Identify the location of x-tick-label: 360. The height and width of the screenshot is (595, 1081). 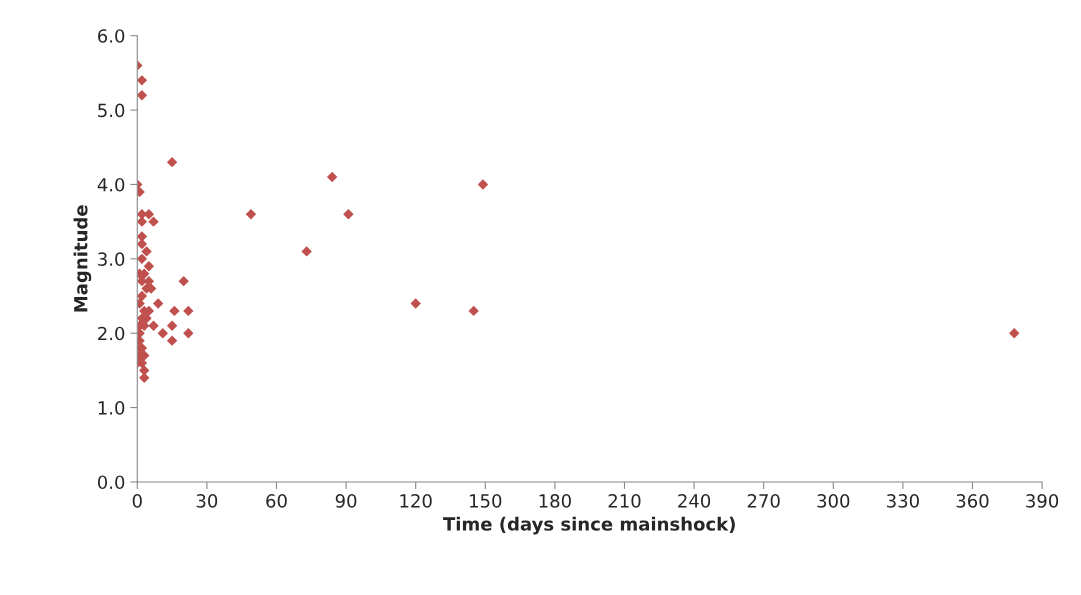
(972, 501).